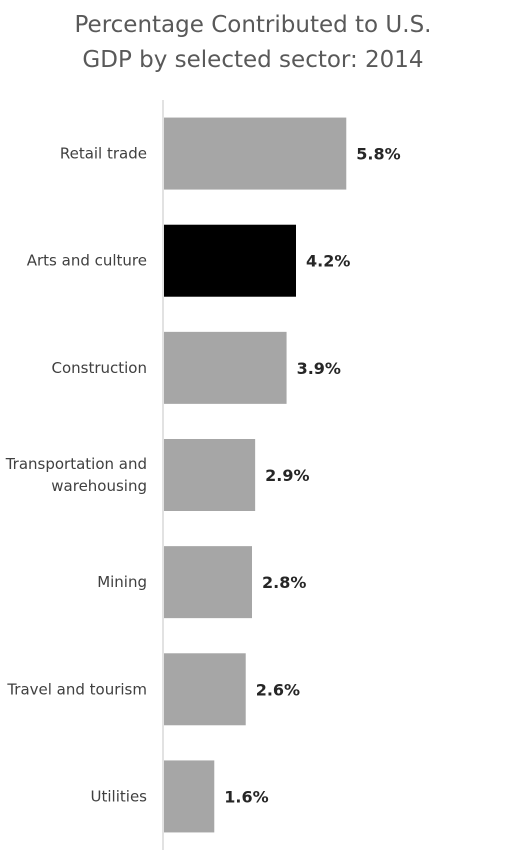 Image resolution: width=506 pixels, height=865 pixels. What do you see at coordinates (378, 154) in the screenshot?
I see `data-label: 5.8%` at bounding box center [378, 154].